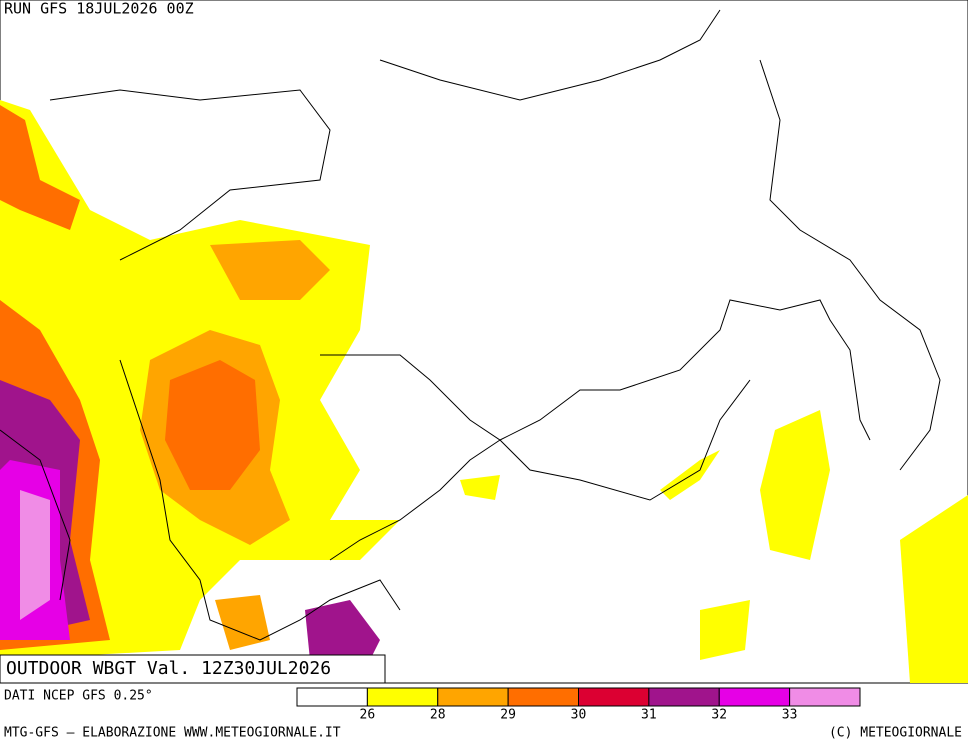  I want to click on map-title: OUTDOOR WBGT Val. 12Z30JUL2026, so click(168, 668).